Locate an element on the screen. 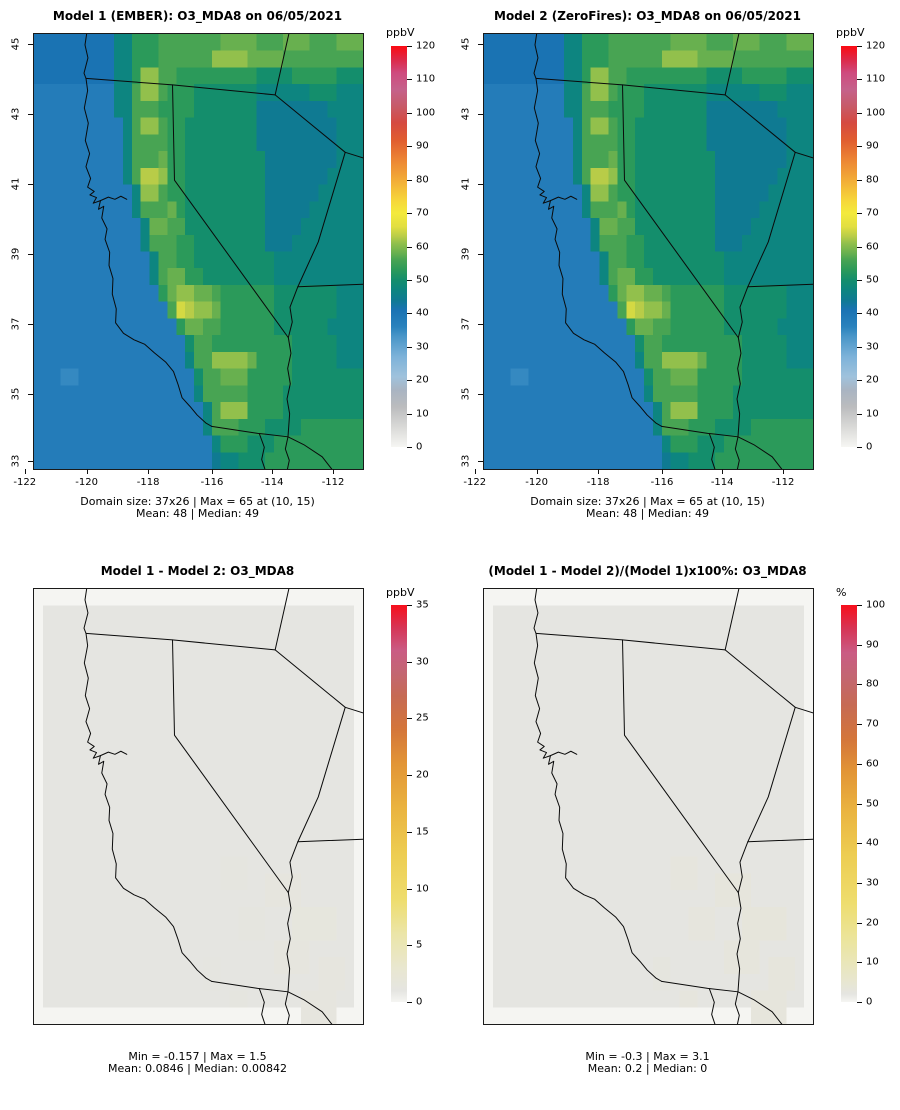  panel-title: Model 1 (EMBER): O3_MDA8 on 06/05/2021 is located at coordinates (197, 16).